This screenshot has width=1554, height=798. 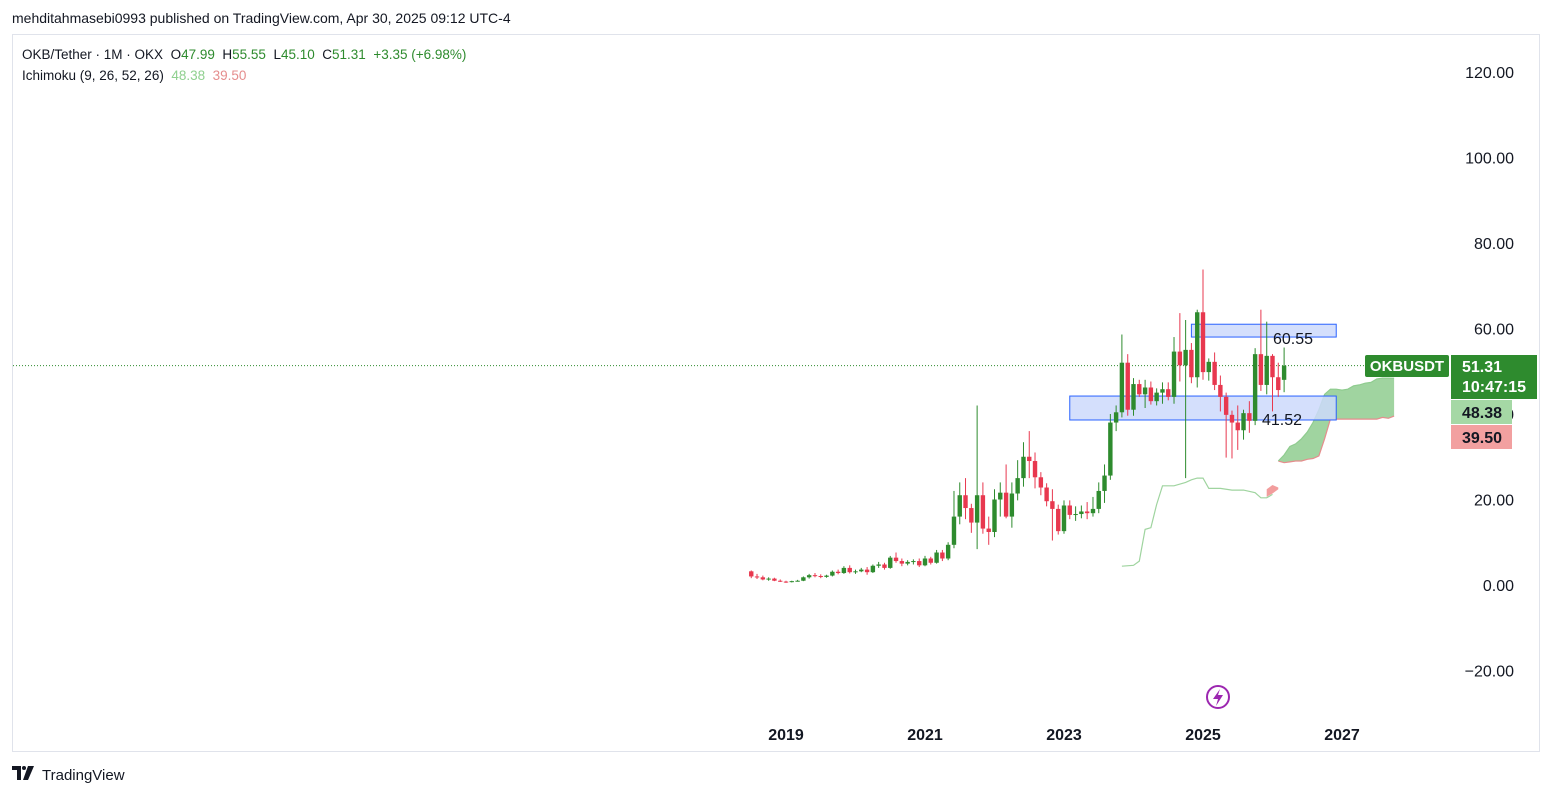 What do you see at coordinates (1494, 377) in the screenshot?
I see `last-price-tag: 51.31 10:47:15` at bounding box center [1494, 377].